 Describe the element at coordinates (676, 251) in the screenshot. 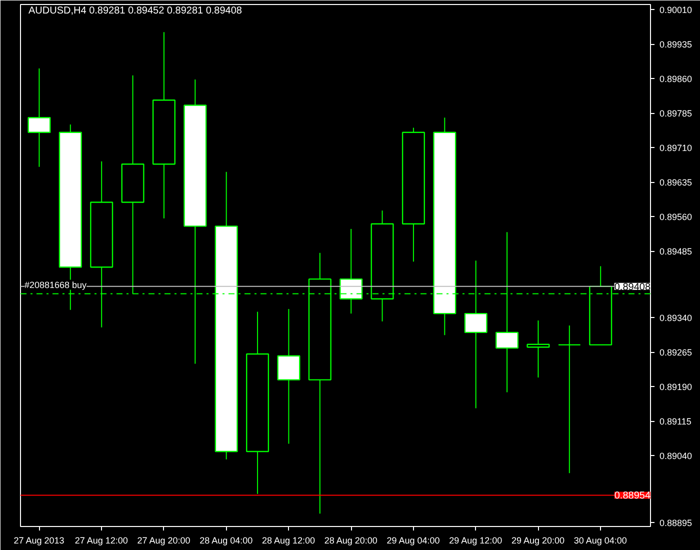

I see `y-tick-label: 0.89485` at that location.